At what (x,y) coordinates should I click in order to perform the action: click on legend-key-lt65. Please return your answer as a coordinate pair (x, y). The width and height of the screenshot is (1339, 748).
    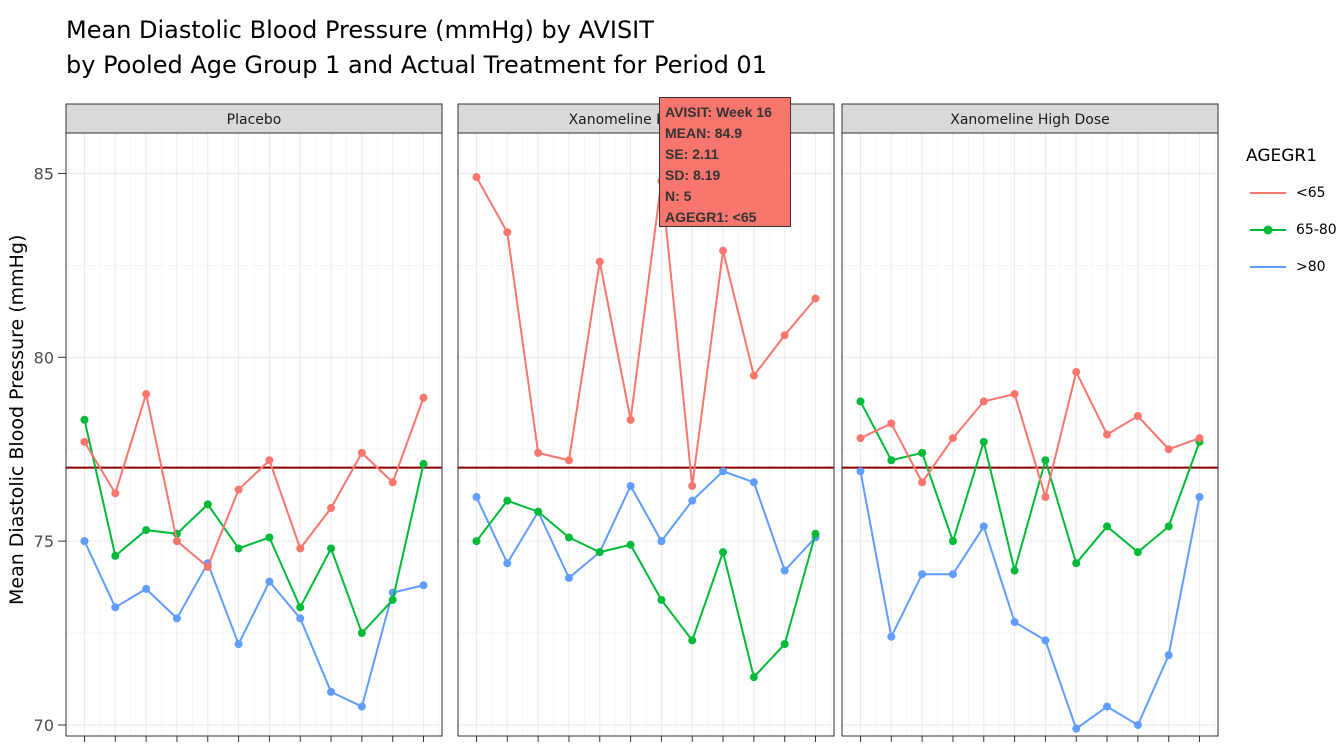
    Looking at the image, I should click on (1268, 192).